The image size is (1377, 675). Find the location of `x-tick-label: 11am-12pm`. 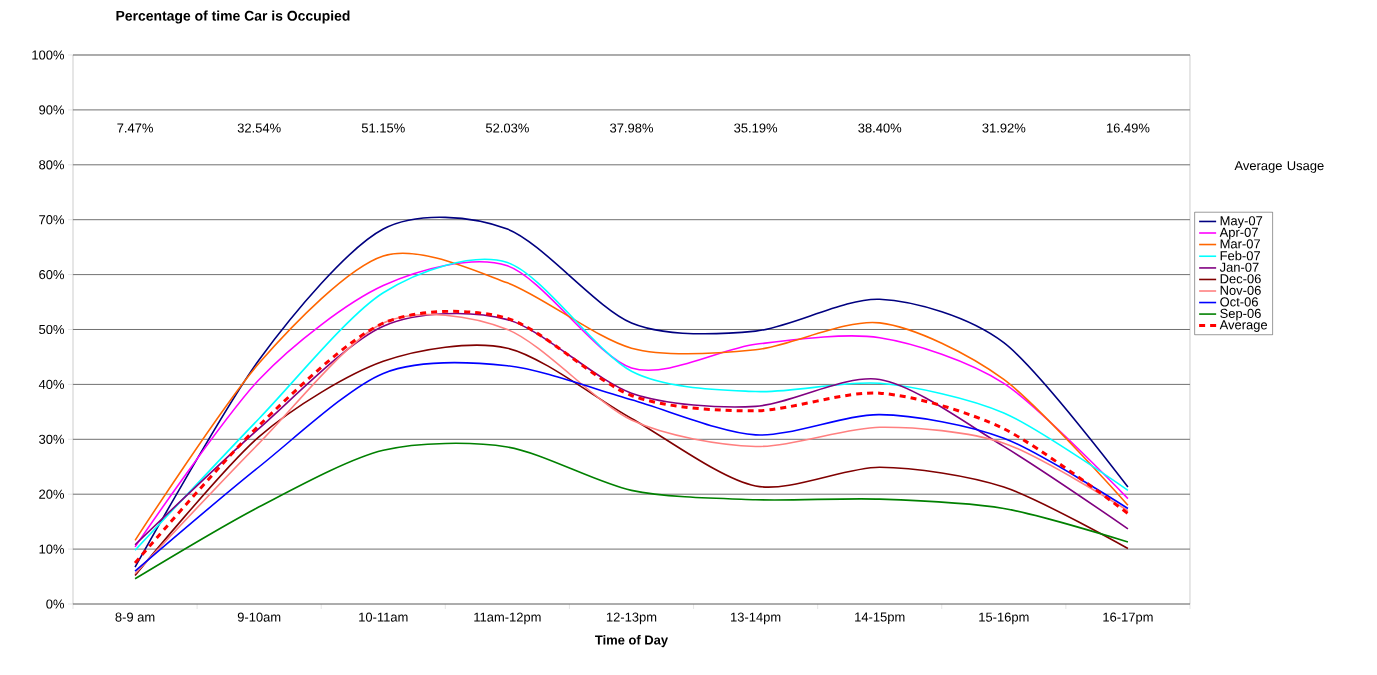

x-tick-label: 11am-12pm is located at coordinates (507, 618).